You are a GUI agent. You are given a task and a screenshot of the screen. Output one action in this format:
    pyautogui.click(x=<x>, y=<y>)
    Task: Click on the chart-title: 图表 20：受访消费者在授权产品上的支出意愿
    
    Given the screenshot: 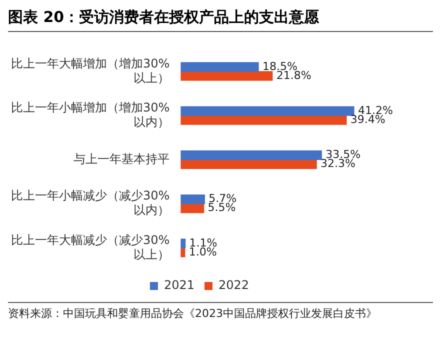 What is the action you would take?
    pyautogui.click(x=220, y=20)
    